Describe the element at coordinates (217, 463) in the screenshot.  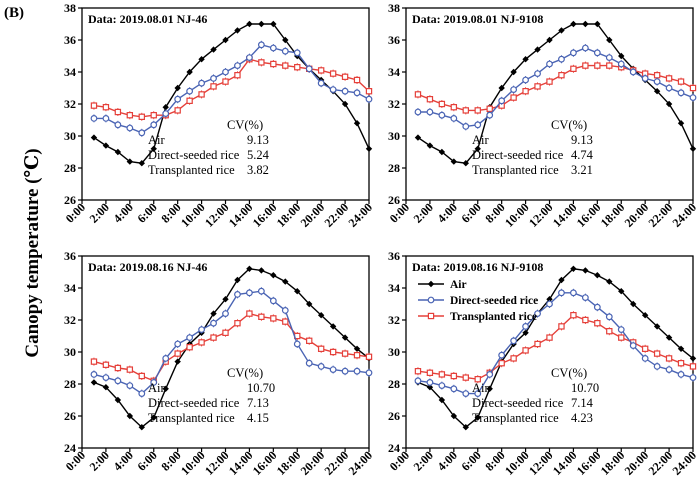
I see `x-tick-label: 12:00` at that location.